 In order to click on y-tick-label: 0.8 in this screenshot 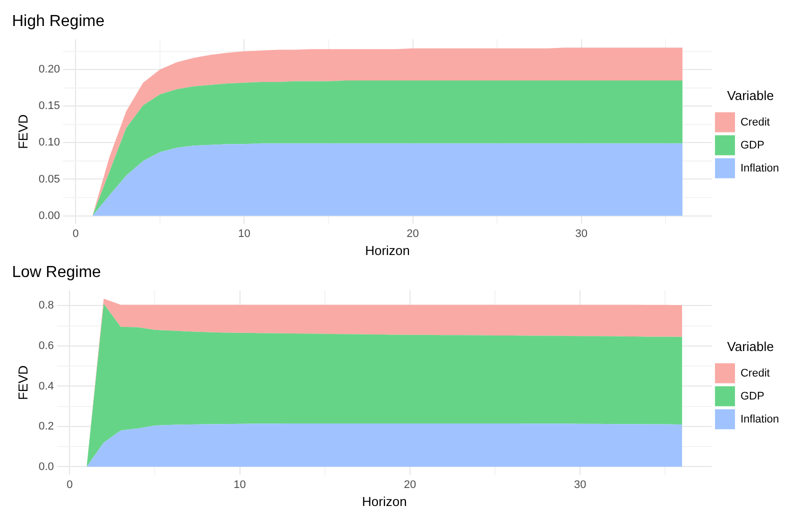, I will do `click(46, 306)`.